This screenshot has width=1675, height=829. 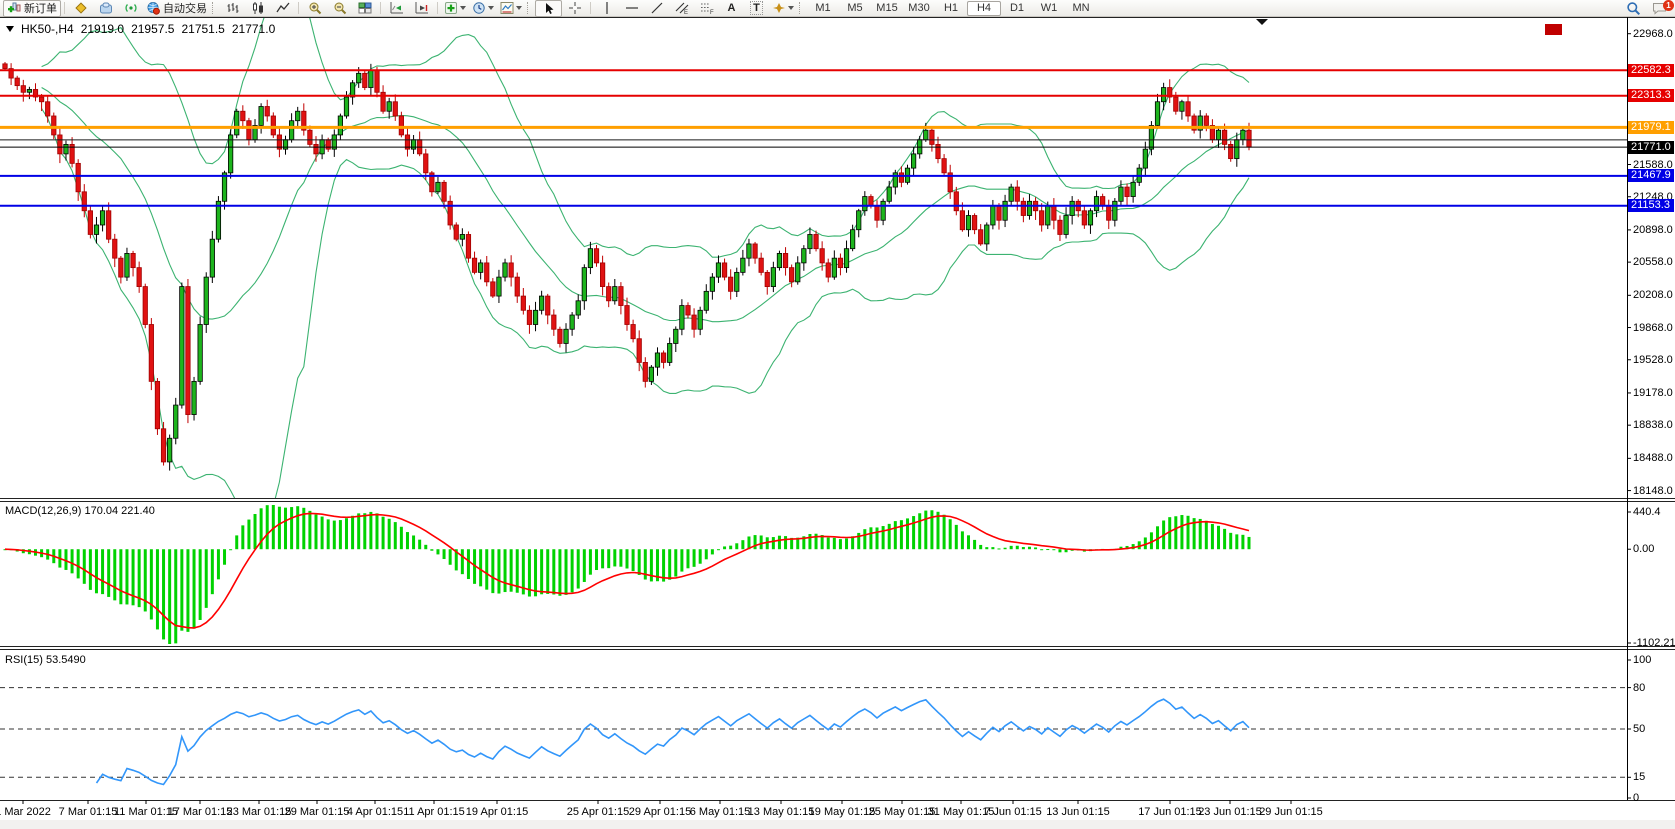 I want to click on timeframe-h4: H4, so click(x=984, y=8).